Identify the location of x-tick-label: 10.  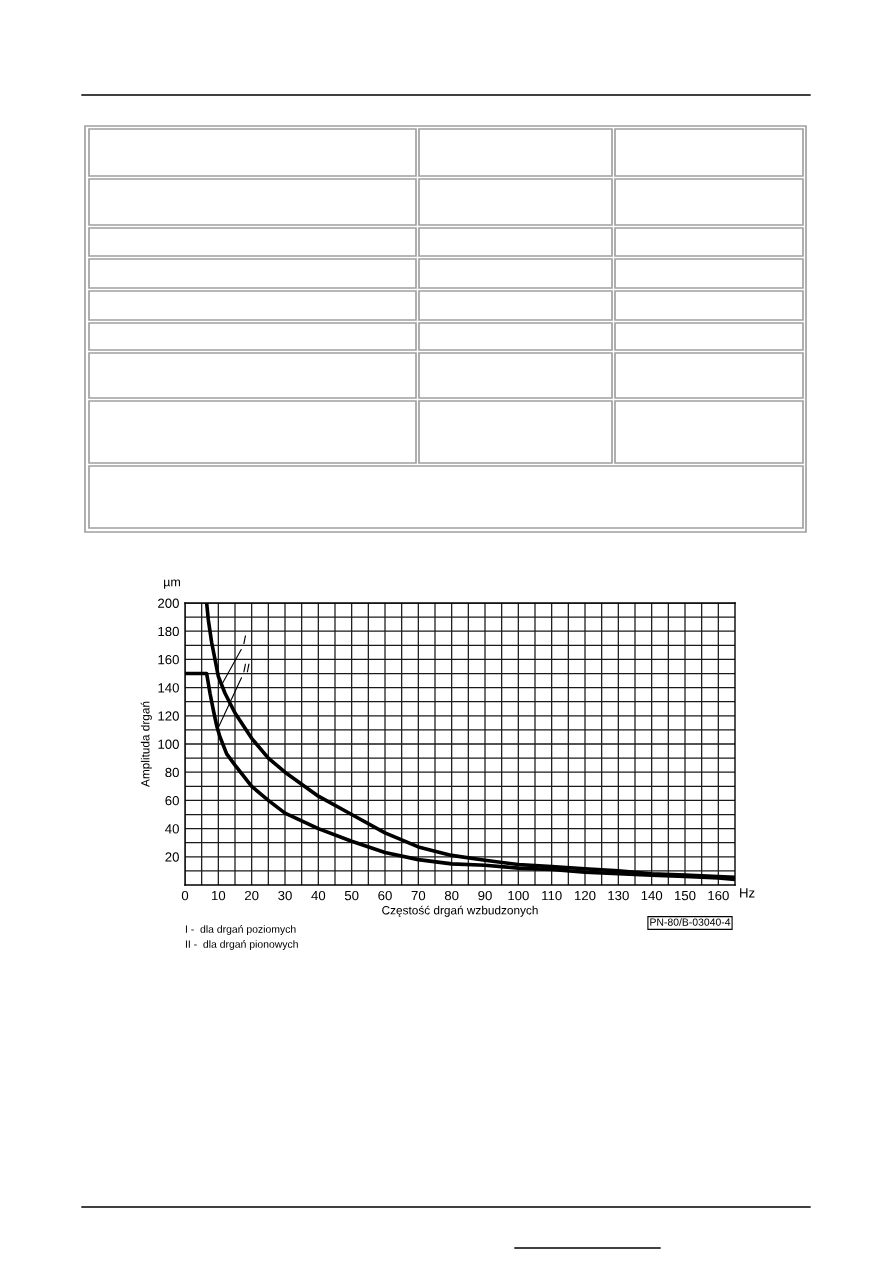
(219, 895).